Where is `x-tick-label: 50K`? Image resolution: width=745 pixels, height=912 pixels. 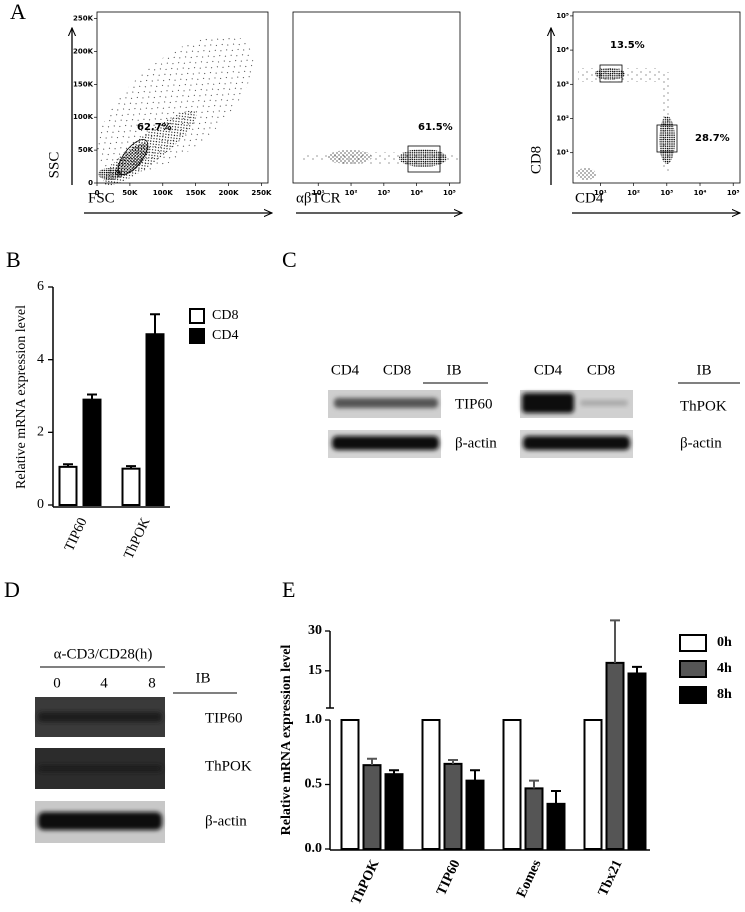 x-tick-label: 50K is located at coordinates (130, 193).